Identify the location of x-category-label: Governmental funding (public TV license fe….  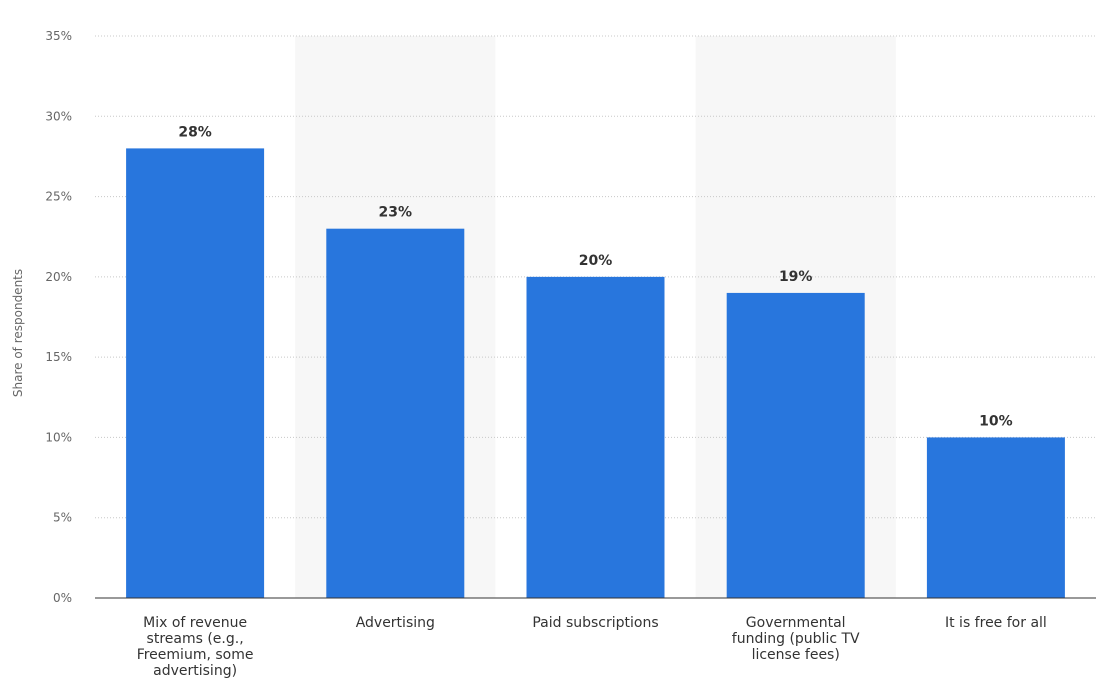
(796, 639).